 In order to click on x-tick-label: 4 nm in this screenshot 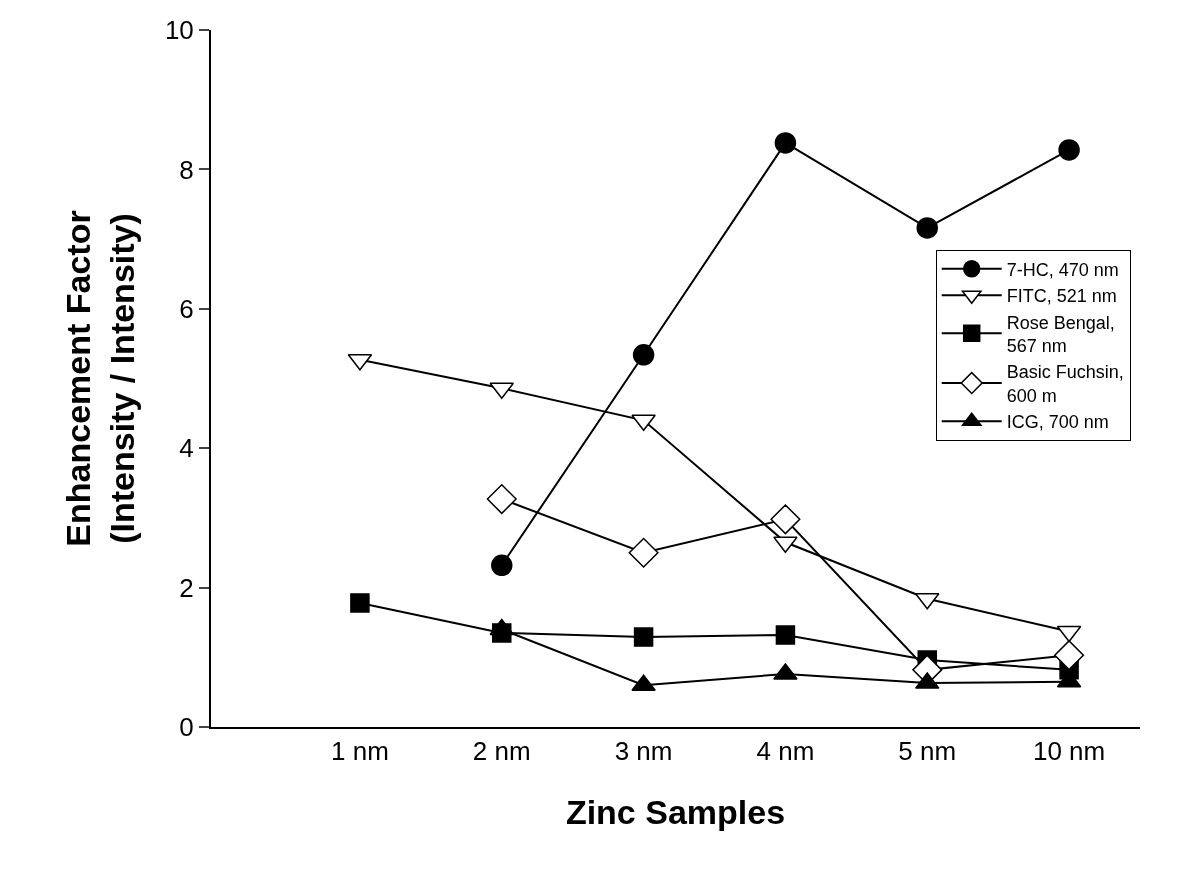, I will do `click(785, 751)`.